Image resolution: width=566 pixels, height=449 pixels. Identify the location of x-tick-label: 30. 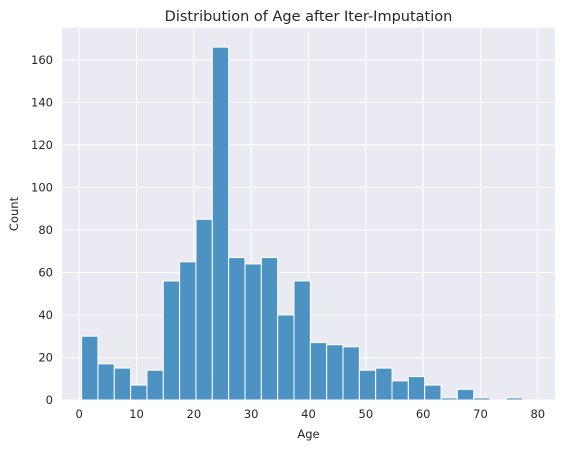
(251, 414).